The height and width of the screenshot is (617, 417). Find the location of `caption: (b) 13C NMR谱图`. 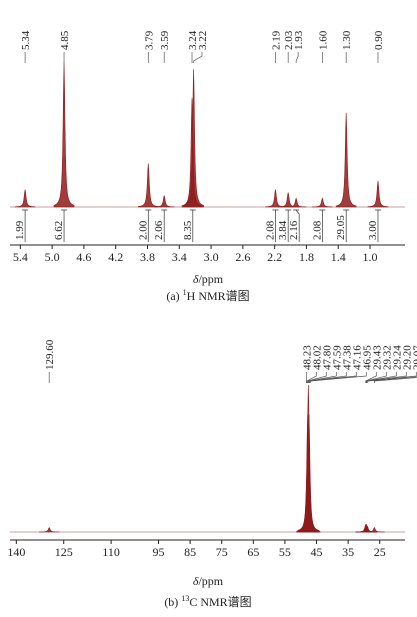

caption: (b) 13C NMR谱图 is located at coordinates (207, 601).